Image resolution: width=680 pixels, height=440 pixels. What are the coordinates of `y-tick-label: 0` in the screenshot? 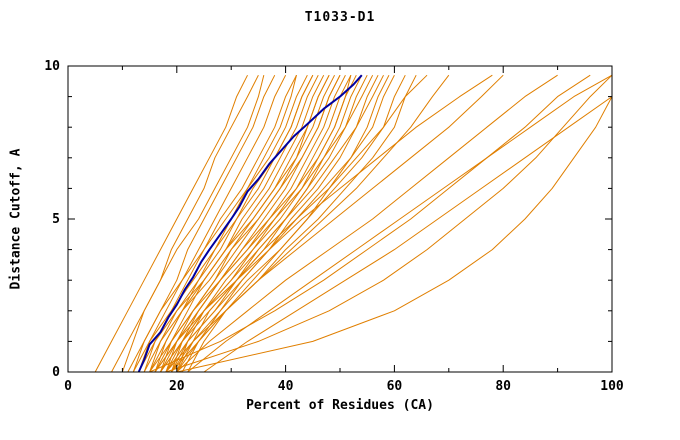 It's located at (56, 372).